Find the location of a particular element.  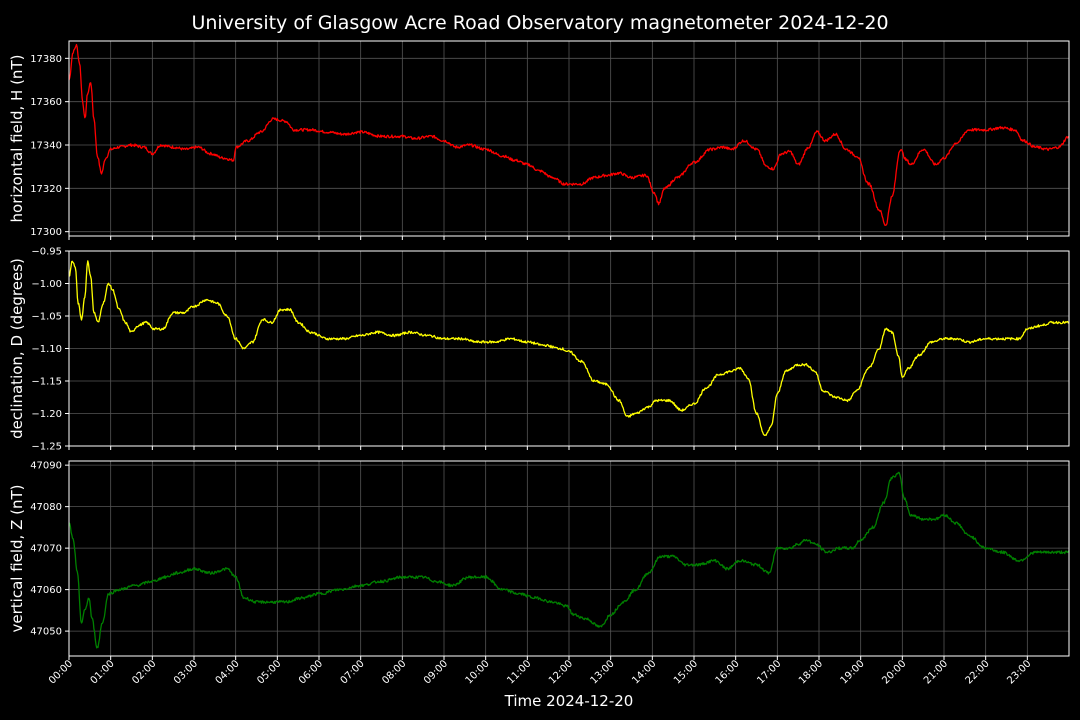

x-tick-label: 19:00 is located at coordinates (853, 672).